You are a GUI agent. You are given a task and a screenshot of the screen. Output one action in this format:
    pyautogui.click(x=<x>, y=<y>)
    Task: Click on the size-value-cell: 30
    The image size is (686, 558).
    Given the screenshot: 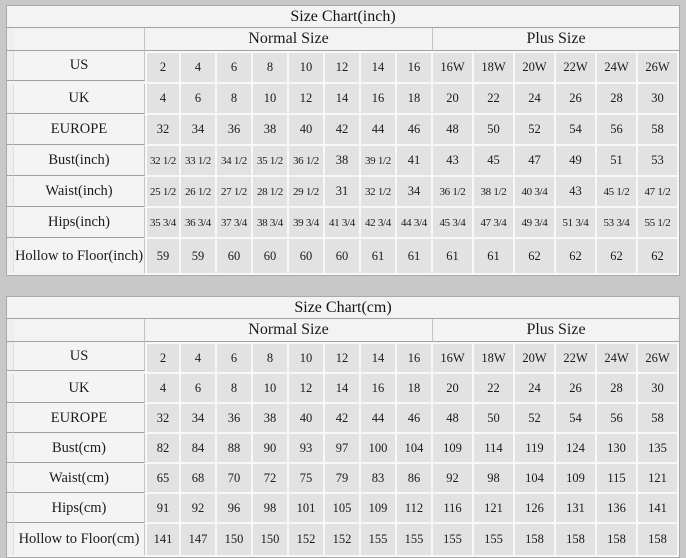 What is the action you would take?
    pyautogui.click(x=658, y=389)
    